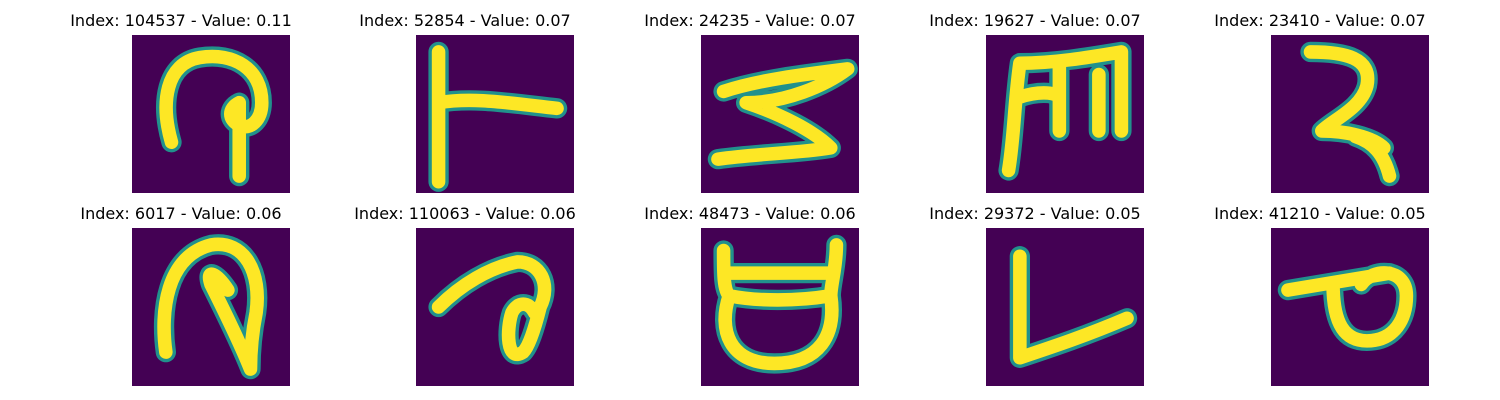 This screenshot has width=1500, height=400. Describe the element at coordinates (1035, 20) in the screenshot. I see `panel-title: Index: 19627 - Value: 0.07` at that location.